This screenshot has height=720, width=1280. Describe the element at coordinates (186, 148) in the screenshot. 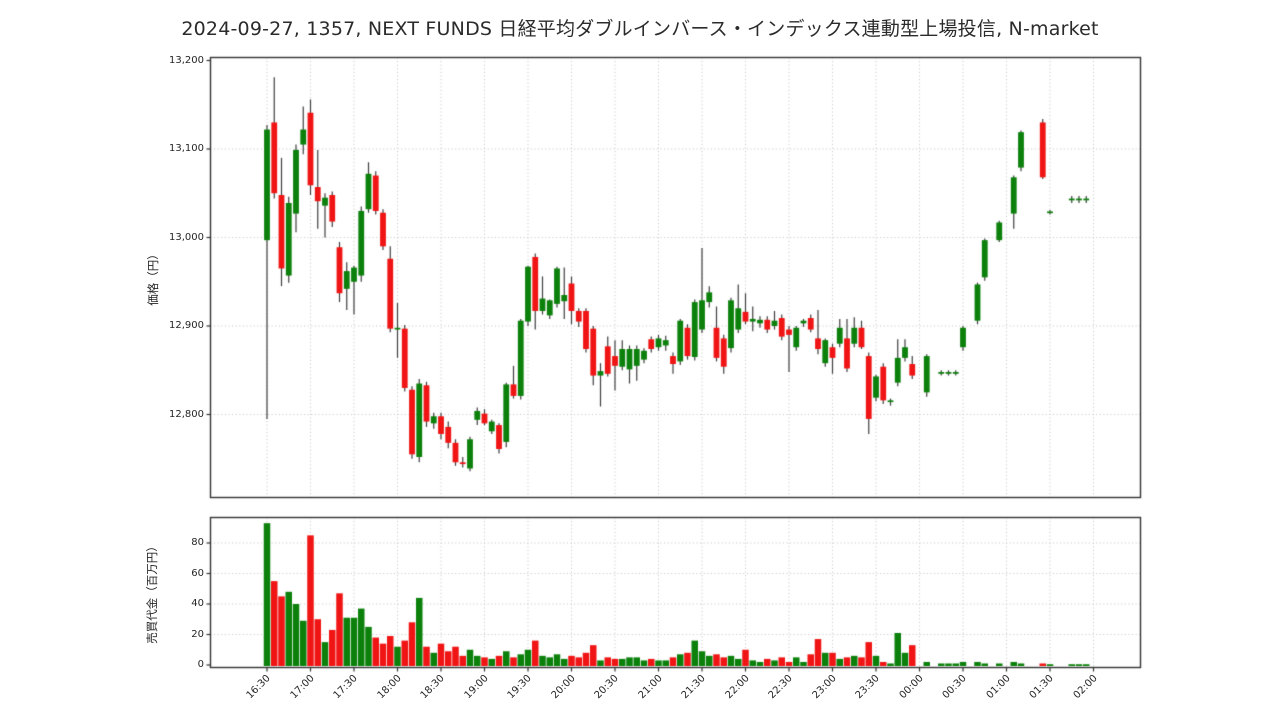

I see `price-y-tick: 13,100` at that location.